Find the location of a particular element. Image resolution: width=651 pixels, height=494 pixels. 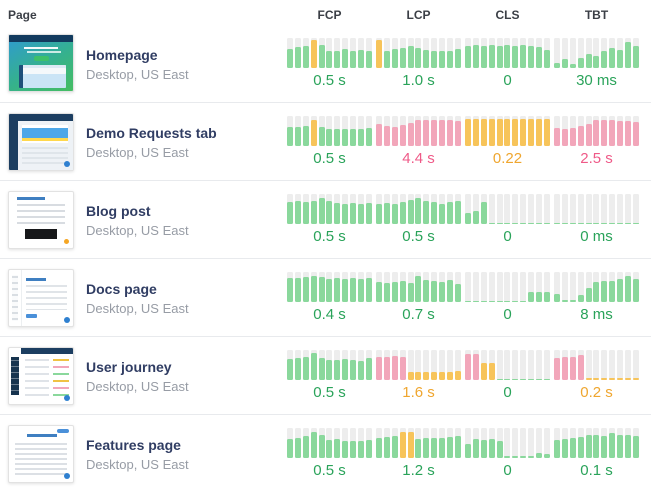

tbt-value: 0.1 s is located at coordinates (596, 470).